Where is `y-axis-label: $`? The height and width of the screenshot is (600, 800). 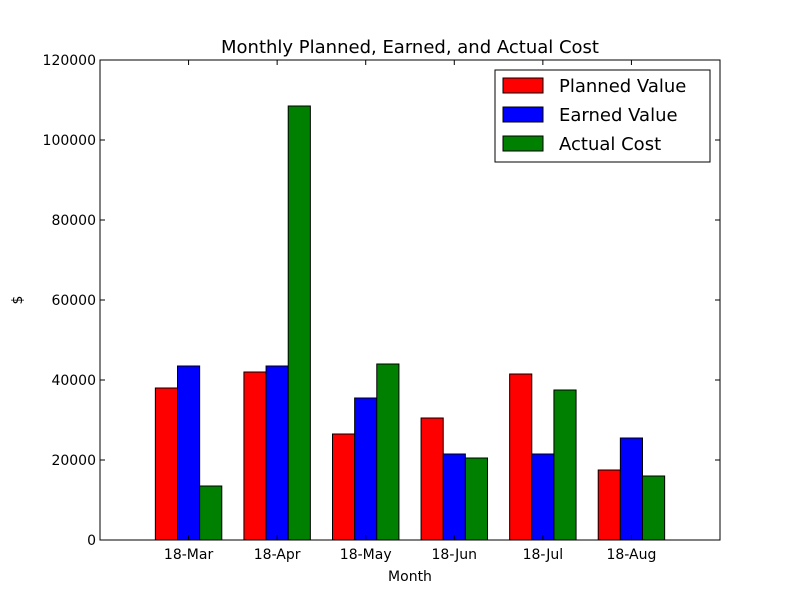 y-axis-label: $ is located at coordinates (18, 300).